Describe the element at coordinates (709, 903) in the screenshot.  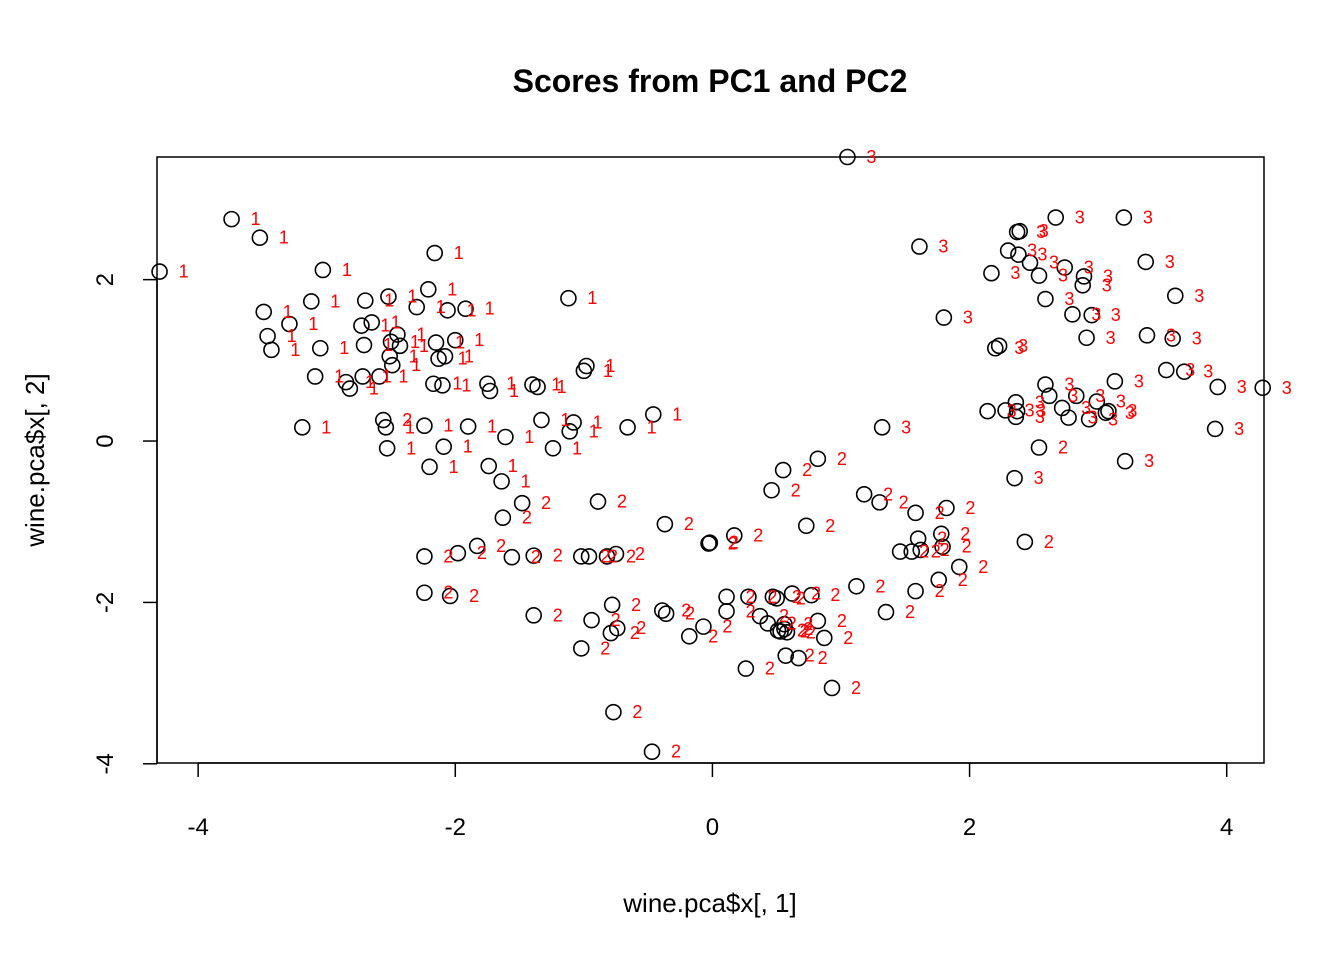
I see `x-axis-label: wine.pca$x[, 1]` at that location.